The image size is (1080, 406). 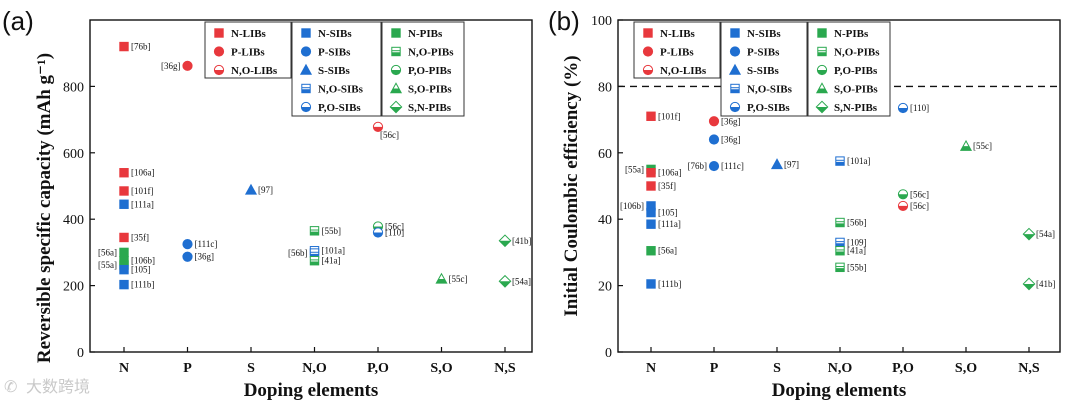 I want to click on x-tick-label: S, so click(x=251, y=368).